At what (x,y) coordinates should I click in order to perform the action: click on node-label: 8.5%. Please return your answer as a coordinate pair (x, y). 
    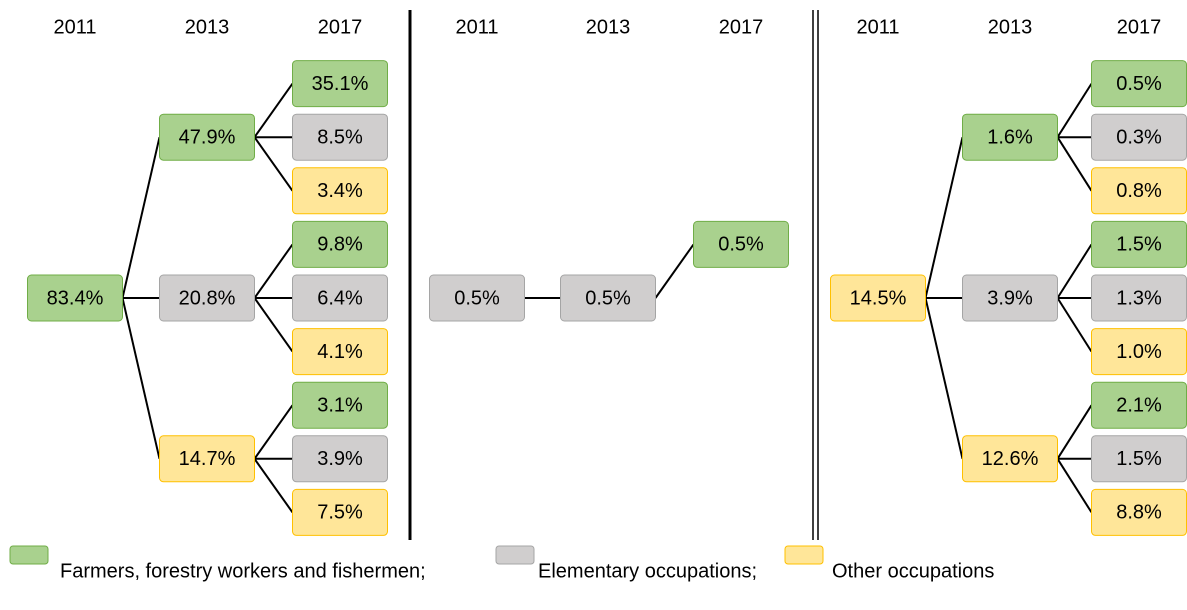
    Looking at the image, I should click on (340, 137).